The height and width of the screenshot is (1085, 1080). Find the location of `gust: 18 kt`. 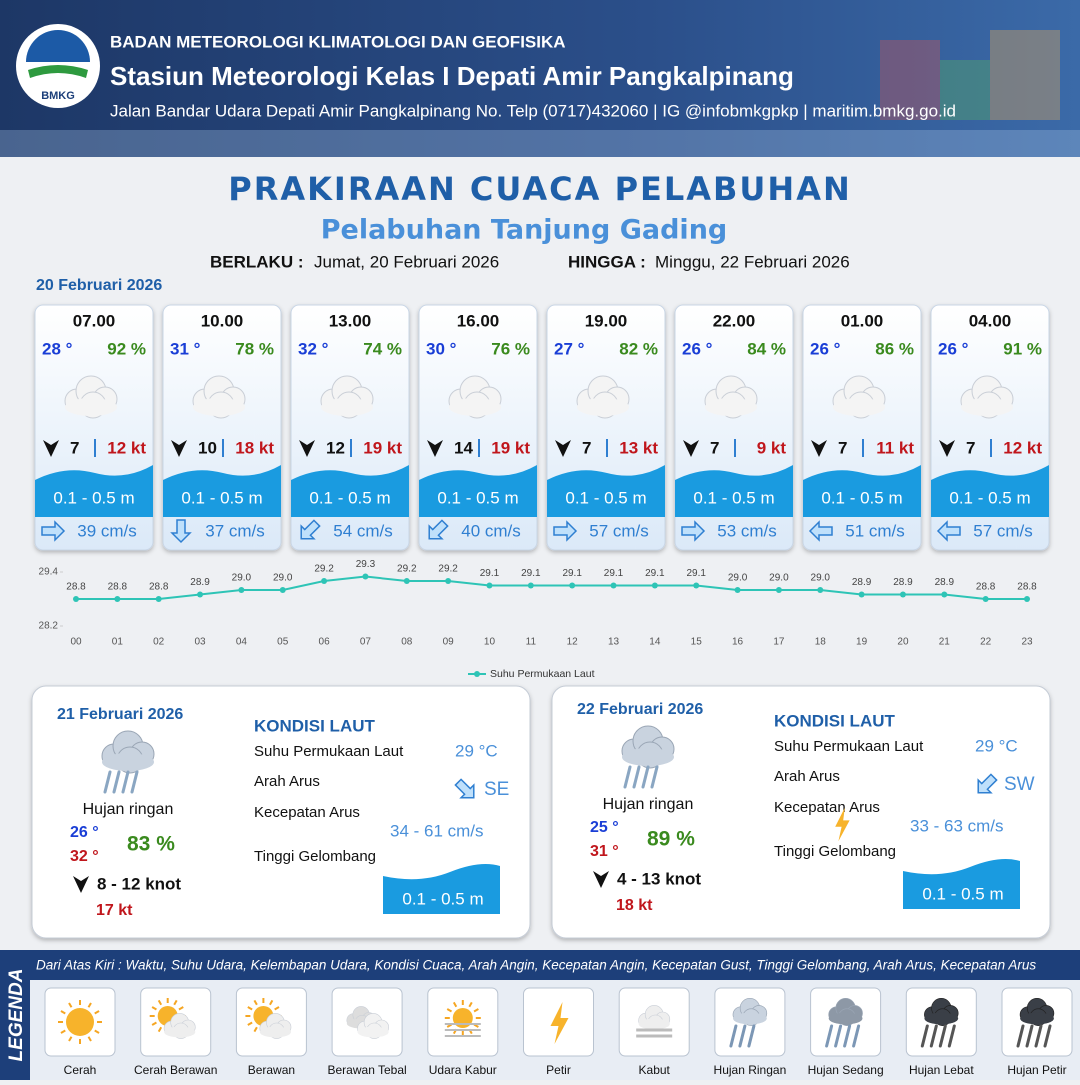

gust: 18 kt is located at coordinates (254, 447).